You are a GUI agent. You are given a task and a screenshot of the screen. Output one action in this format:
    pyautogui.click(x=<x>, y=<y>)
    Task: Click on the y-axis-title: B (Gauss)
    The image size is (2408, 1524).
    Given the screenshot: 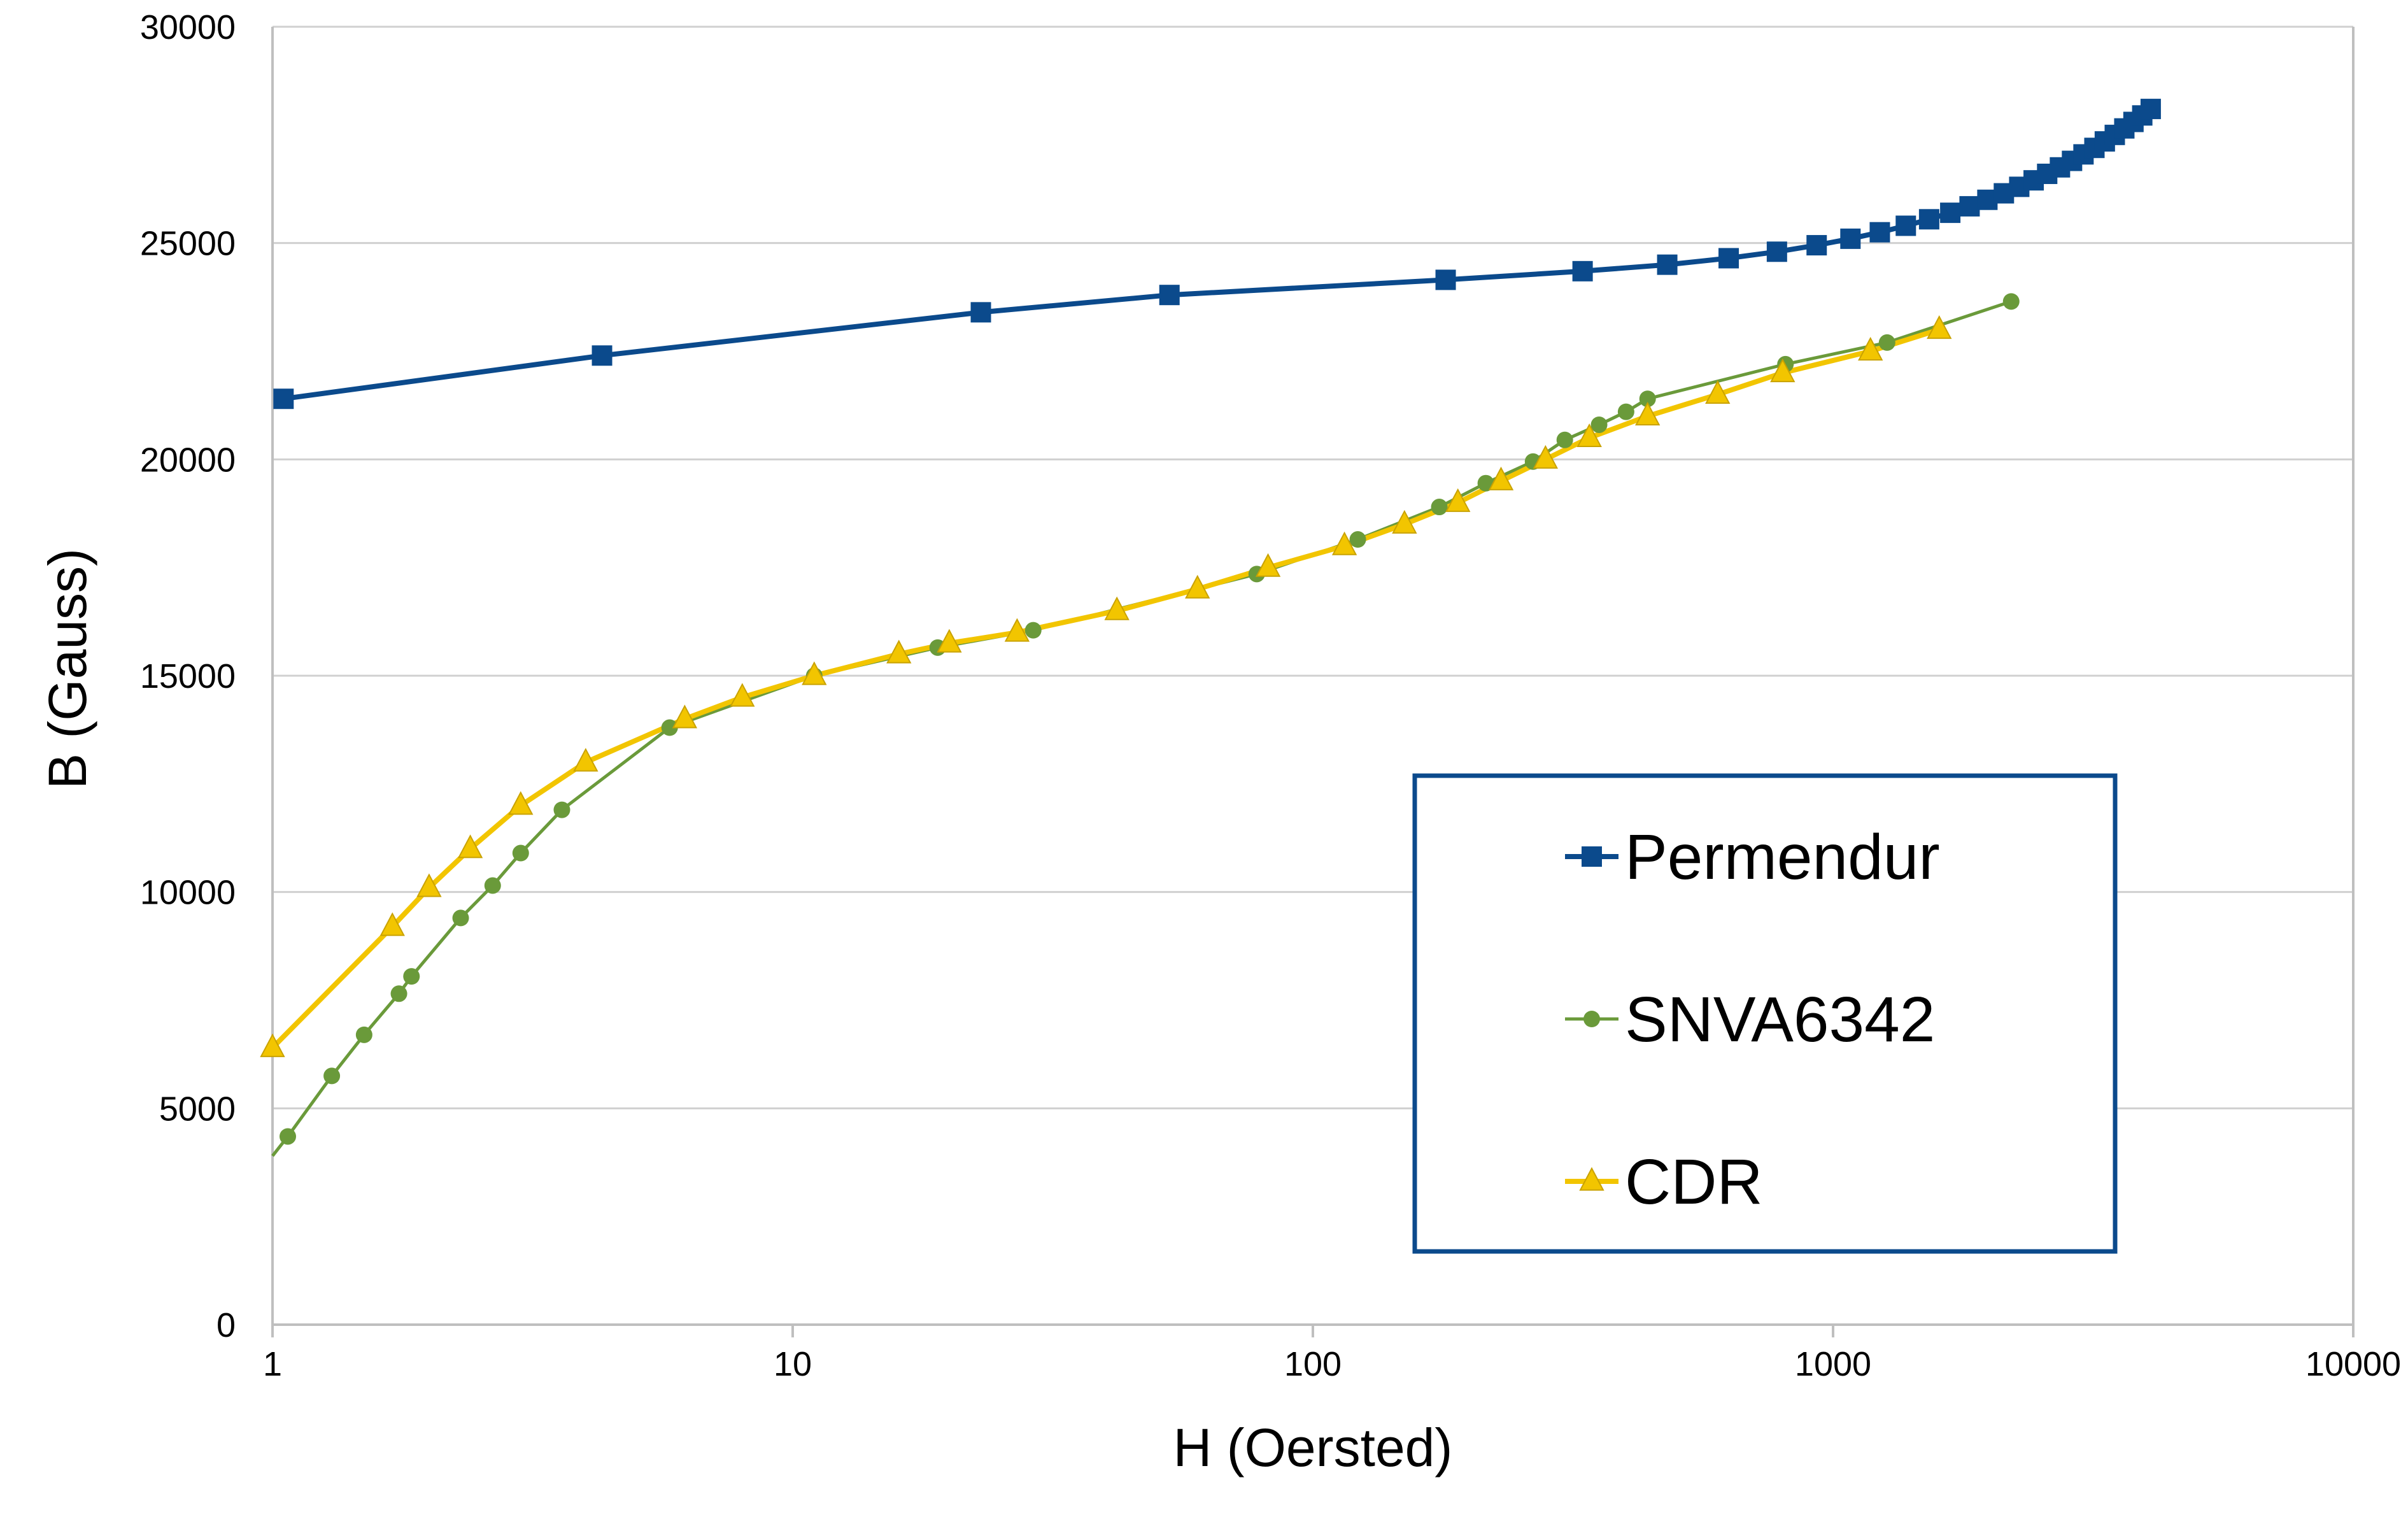 What is the action you would take?
    pyautogui.click(x=67, y=668)
    